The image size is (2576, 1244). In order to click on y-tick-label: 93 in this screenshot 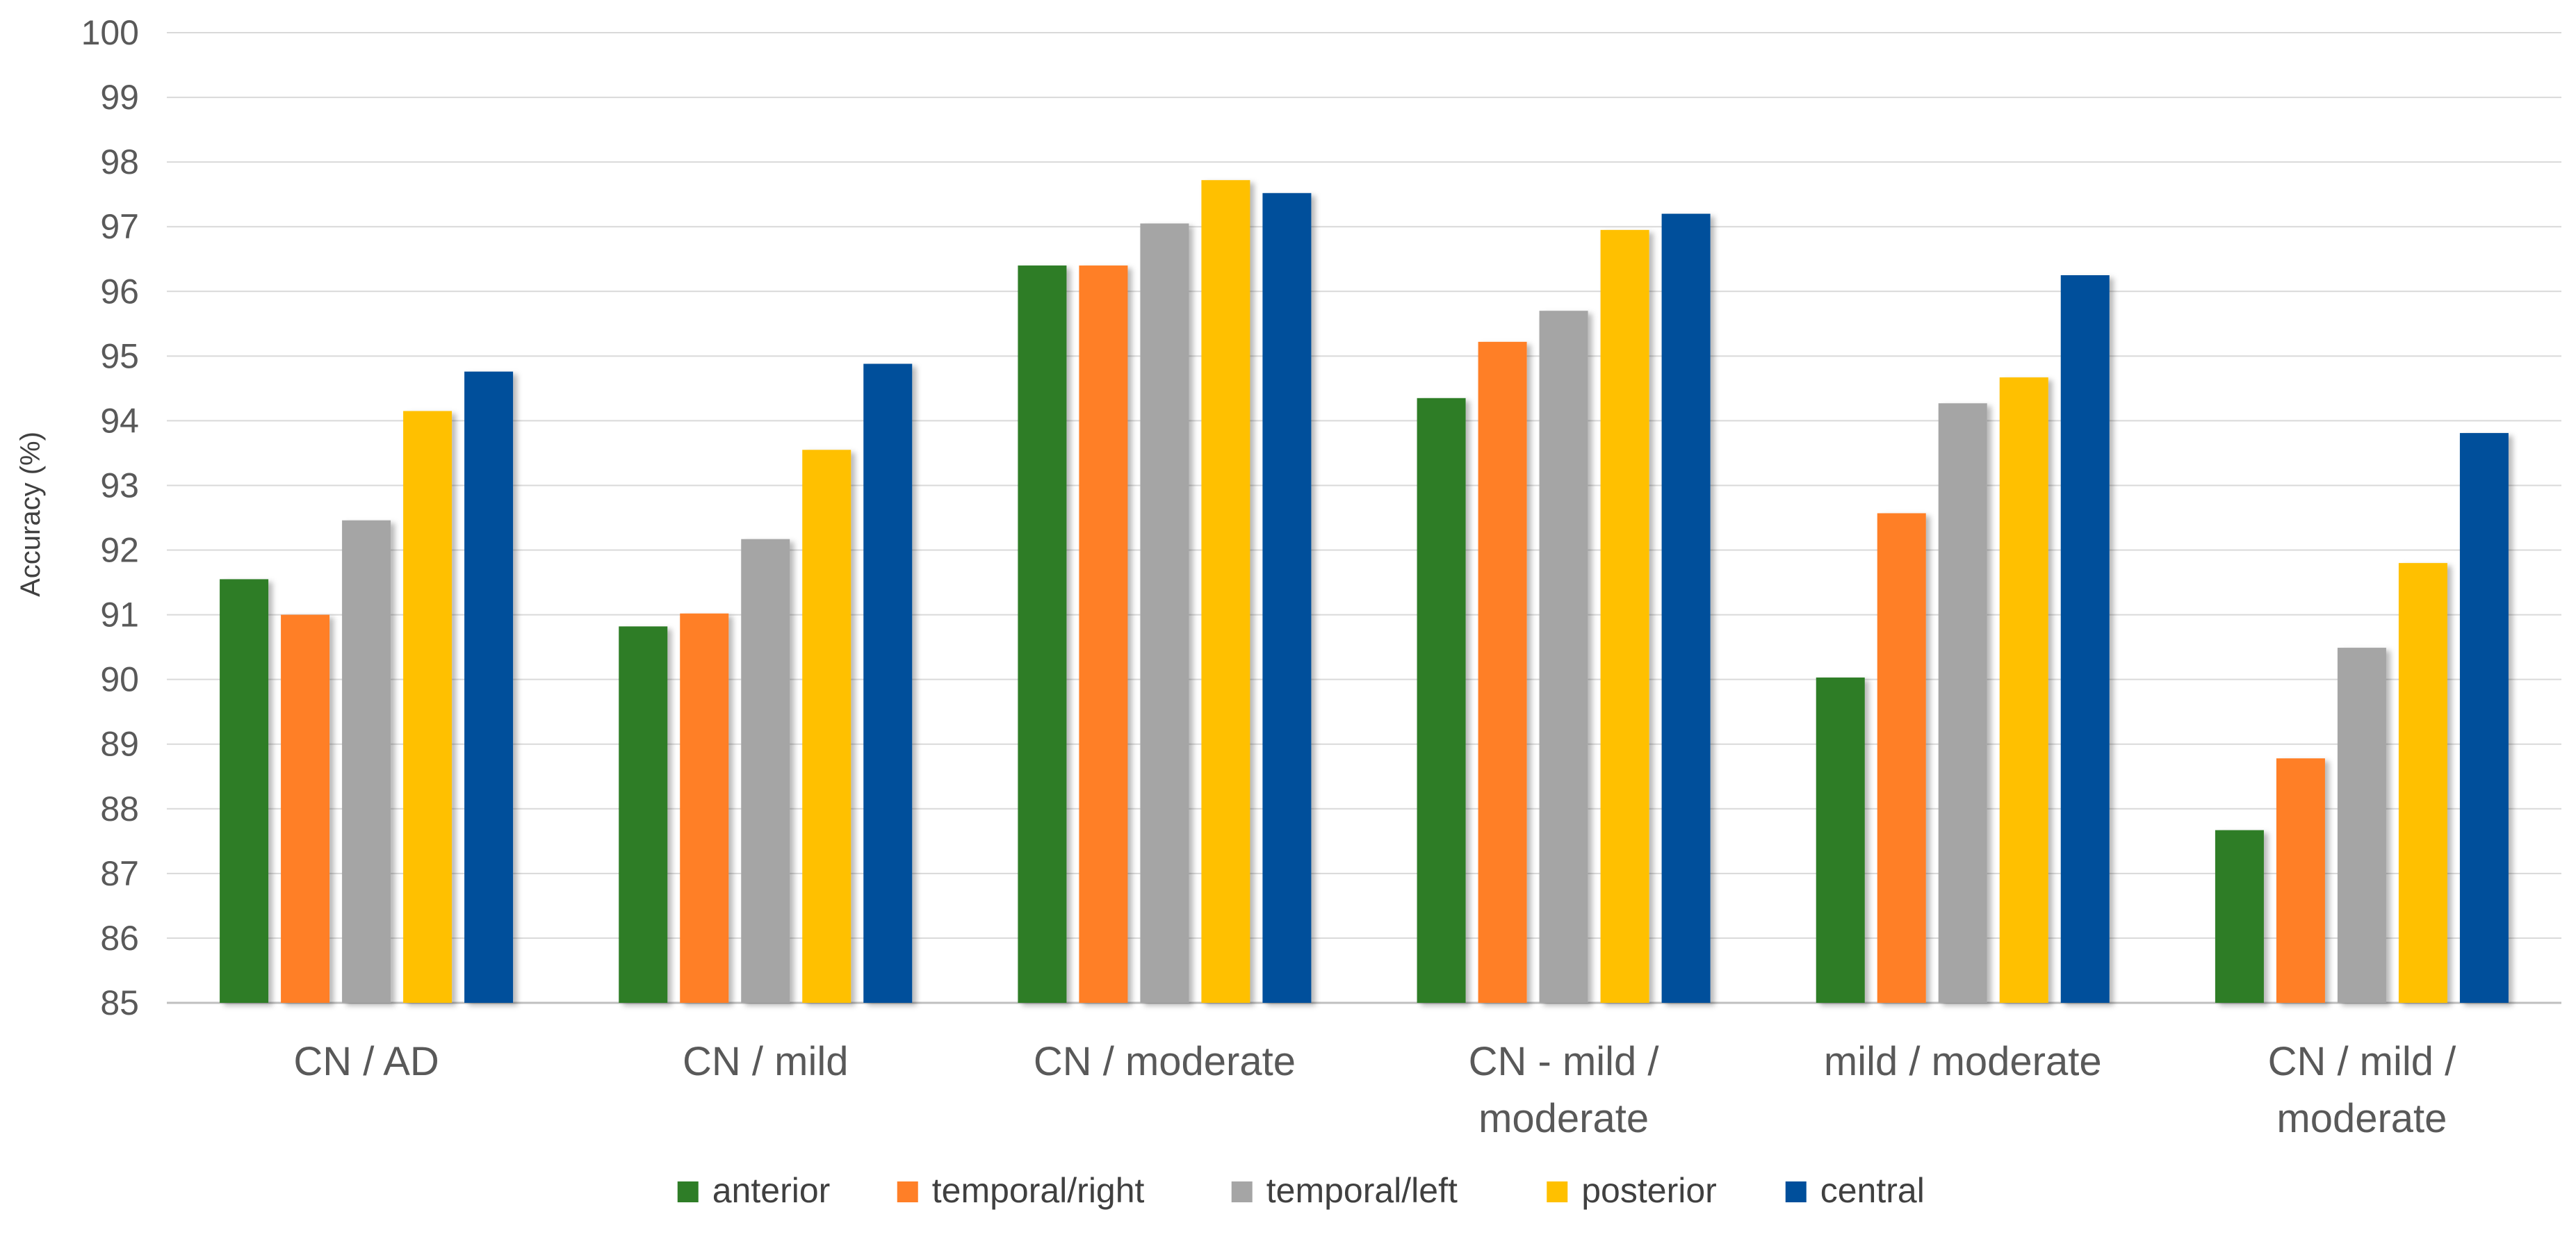, I will do `click(119, 485)`.